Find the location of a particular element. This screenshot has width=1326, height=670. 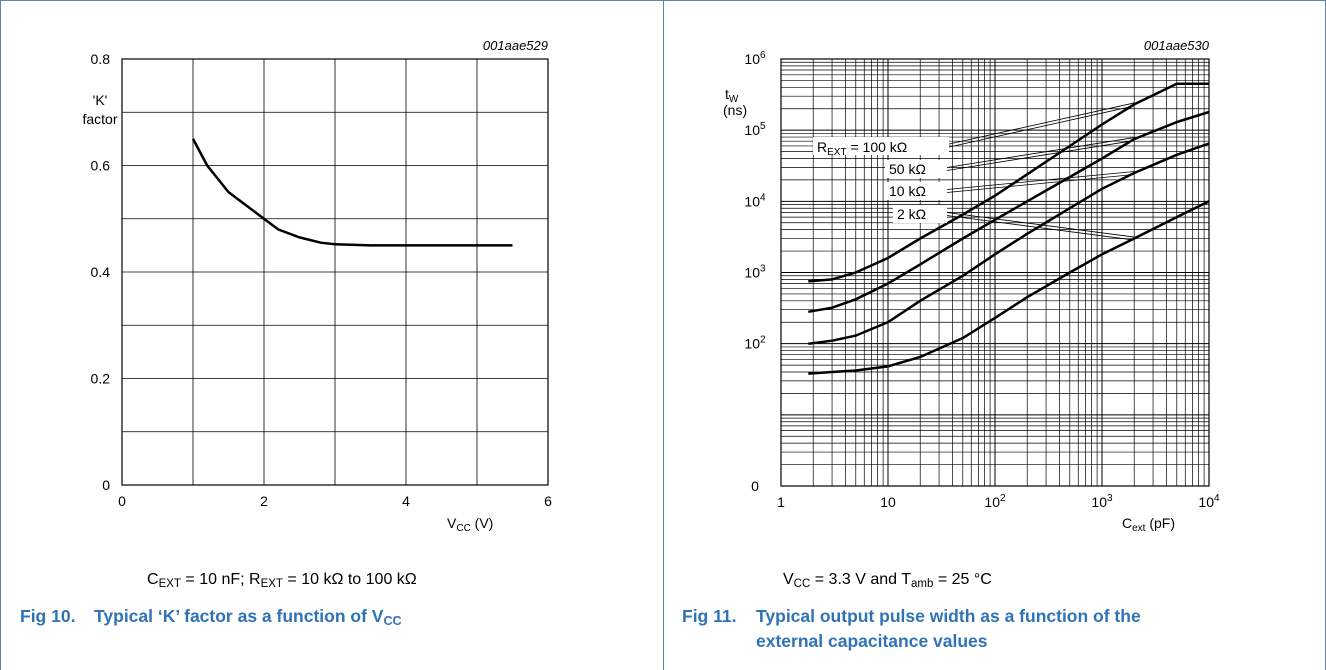

fig11-label-bg-50k is located at coordinates (916, 169).